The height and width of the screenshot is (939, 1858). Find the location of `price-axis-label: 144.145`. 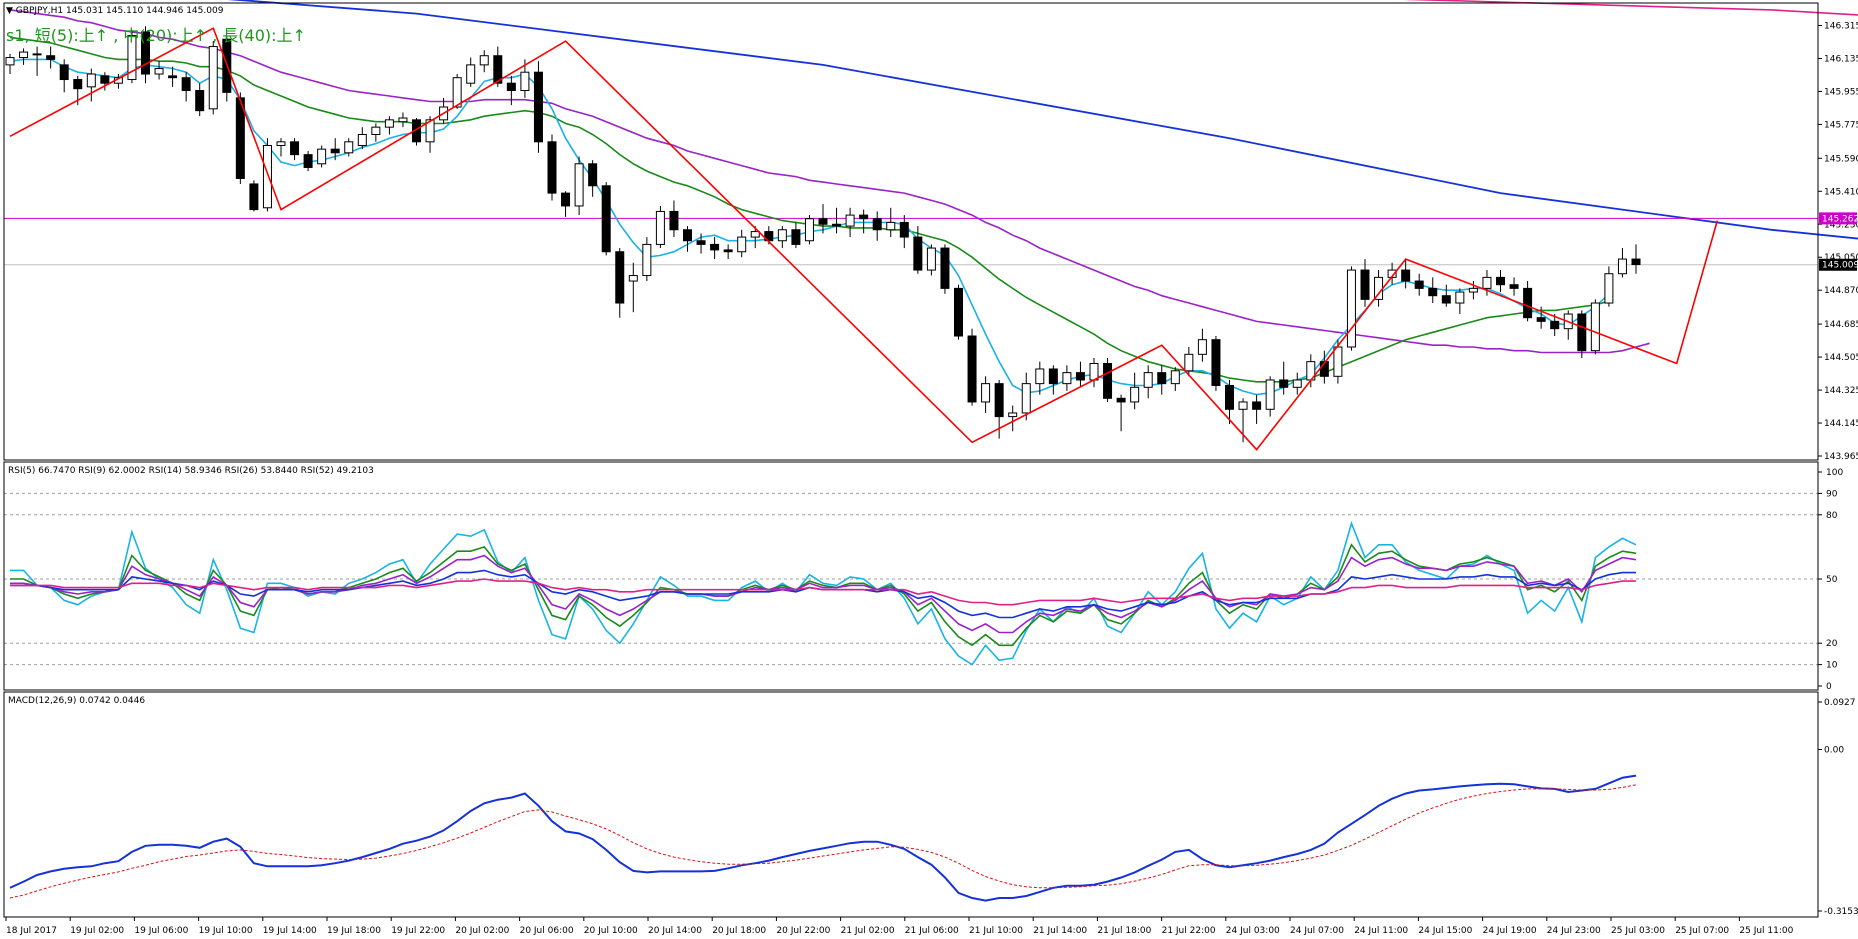

price-axis-label: 144.145 is located at coordinates (1841, 424).